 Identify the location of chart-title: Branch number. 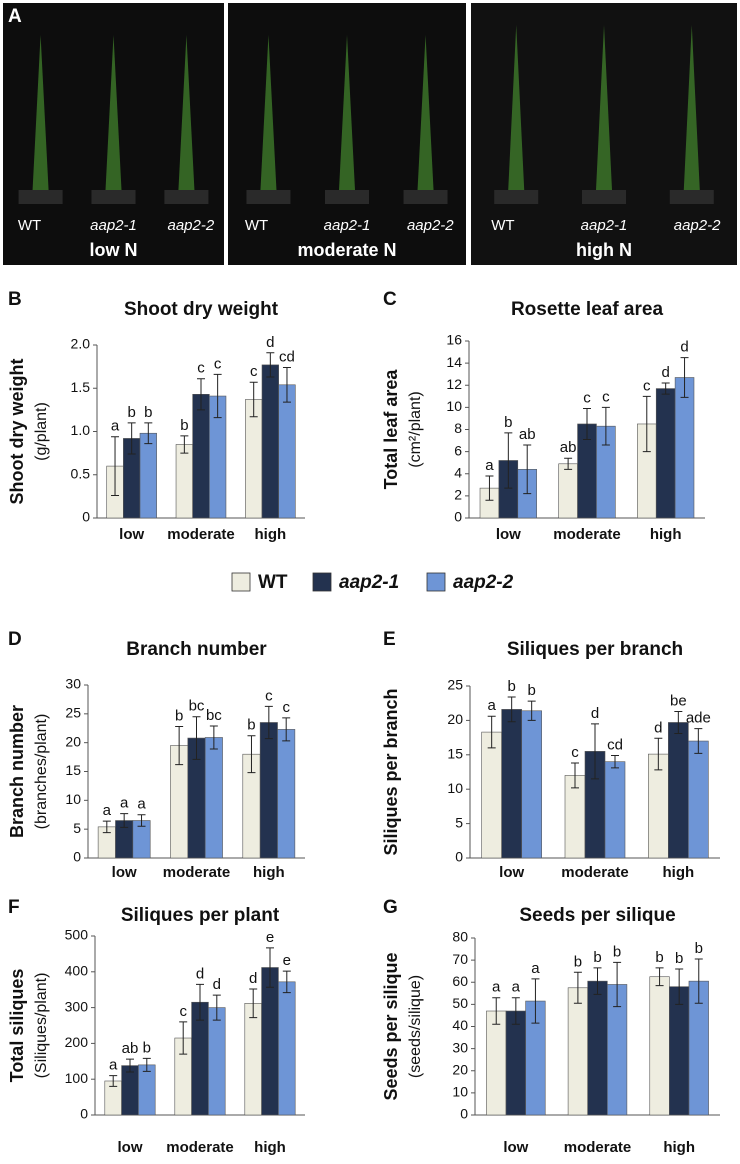
(196, 649).